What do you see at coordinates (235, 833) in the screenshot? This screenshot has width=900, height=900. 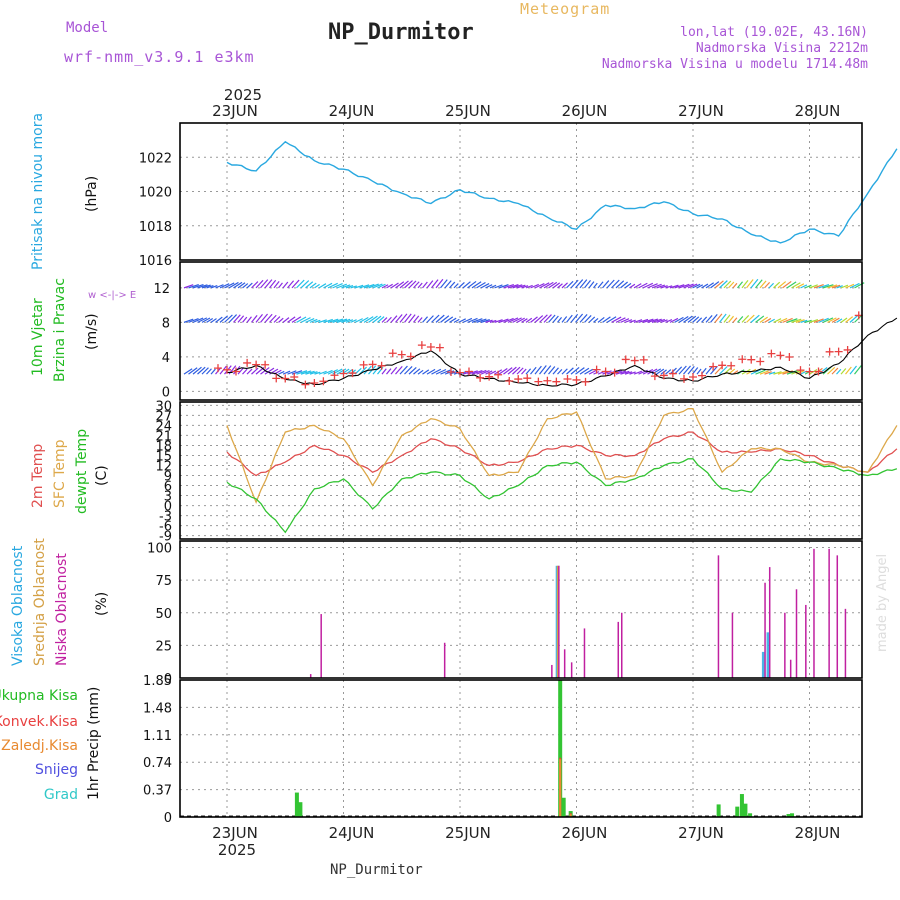 I see `day-label-bottom: 23JUN` at bounding box center [235, 833].